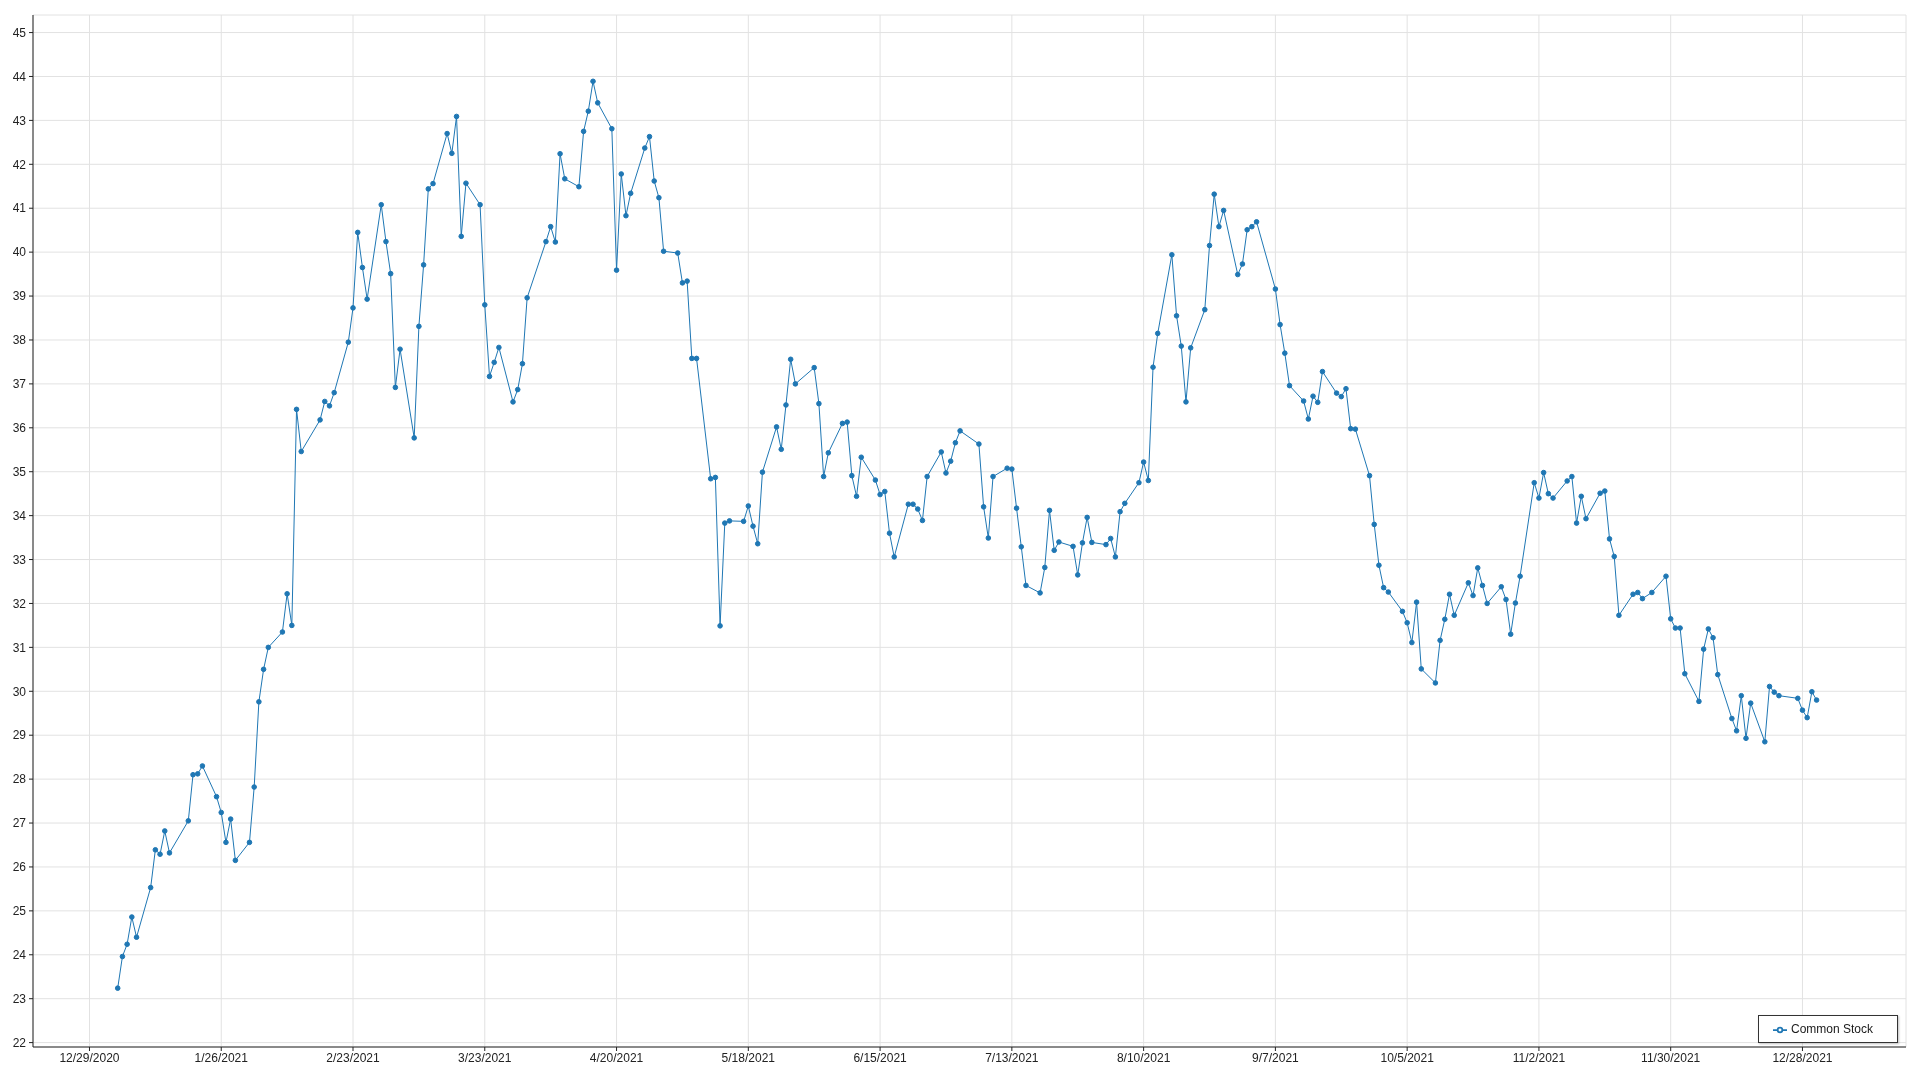 Image resolution: width=1920 pixels, height=1080 pixels. Describe the element at coordinates (19, 208) in the screenshot. I see `y-tick-label: 41` at that location.